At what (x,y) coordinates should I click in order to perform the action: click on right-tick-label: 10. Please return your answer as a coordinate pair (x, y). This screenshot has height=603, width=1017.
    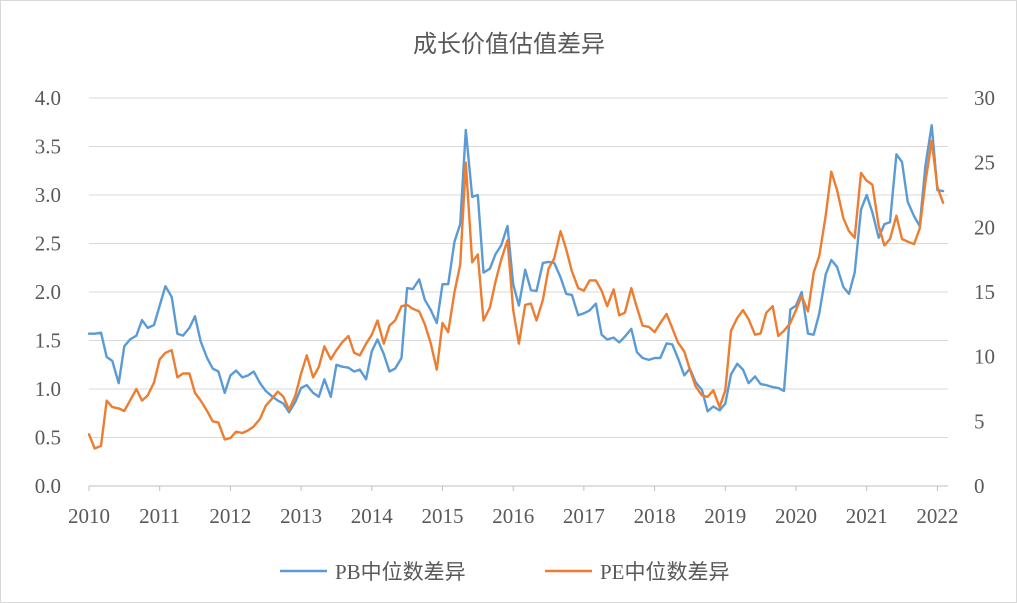
    Looking at the image, I should click on (984, 357).